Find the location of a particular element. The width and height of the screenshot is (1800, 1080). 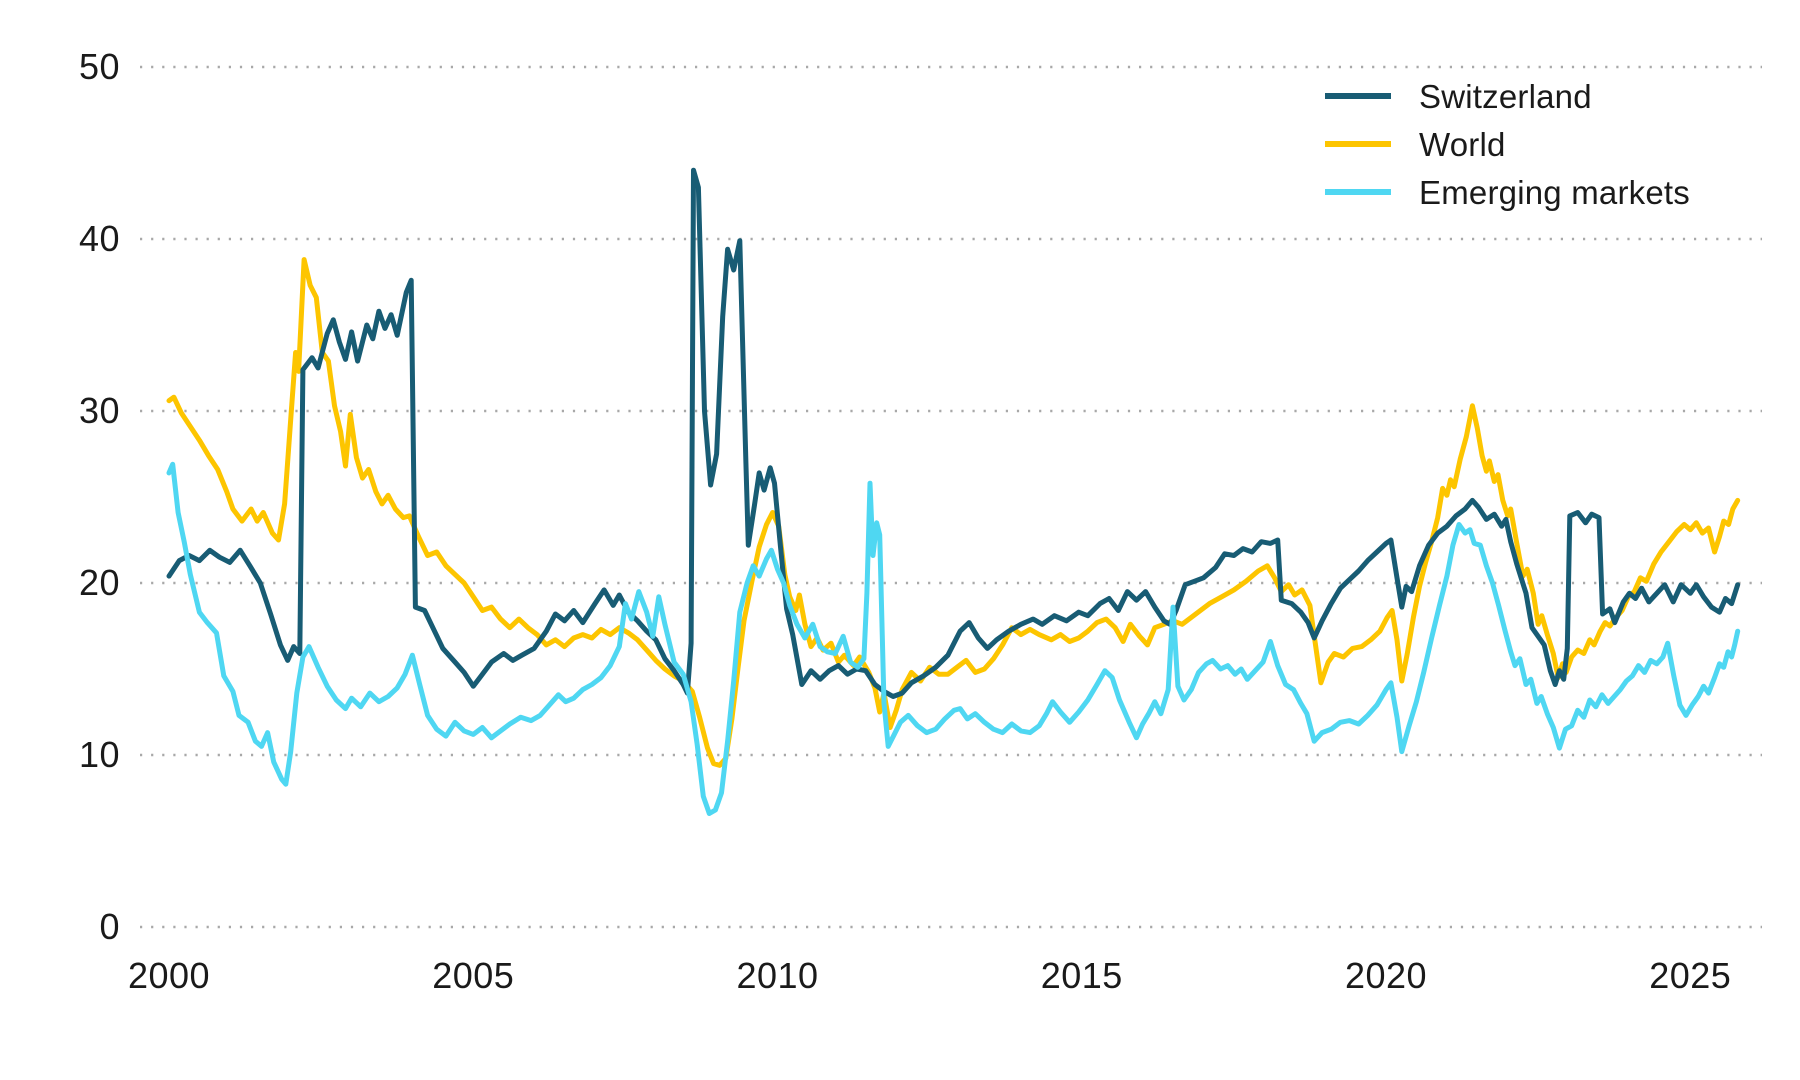

legend-label-world: World is located at coordinates (1462, 144).